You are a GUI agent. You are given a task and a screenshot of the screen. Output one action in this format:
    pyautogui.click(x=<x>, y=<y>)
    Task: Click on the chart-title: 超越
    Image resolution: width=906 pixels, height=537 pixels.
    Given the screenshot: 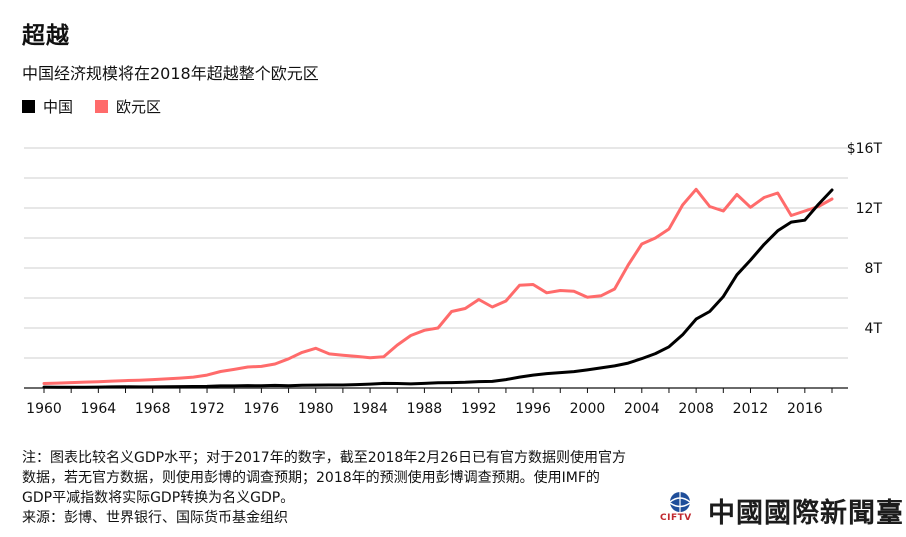 What is the action you would take?
    pyautogui.click(x=46, y=36)
    